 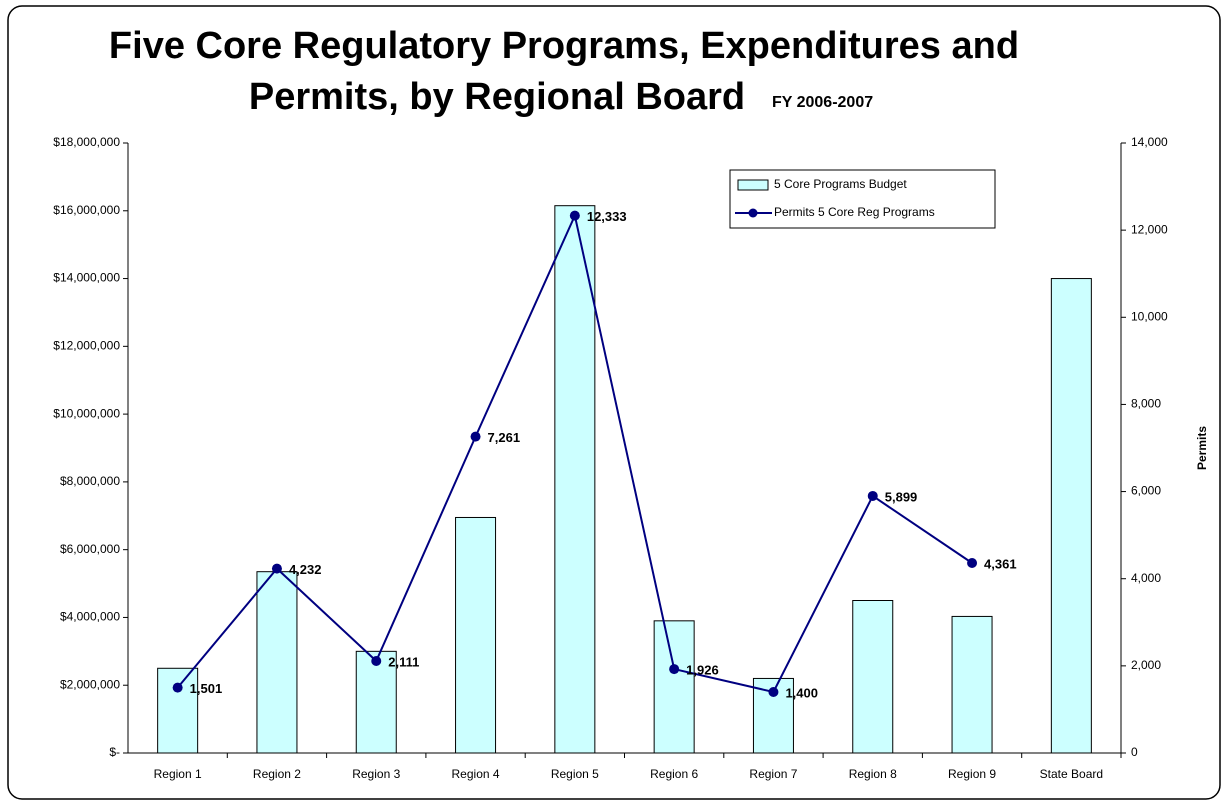 I want to click on y2-tick-label: 0, so click(x=1134, y=752).